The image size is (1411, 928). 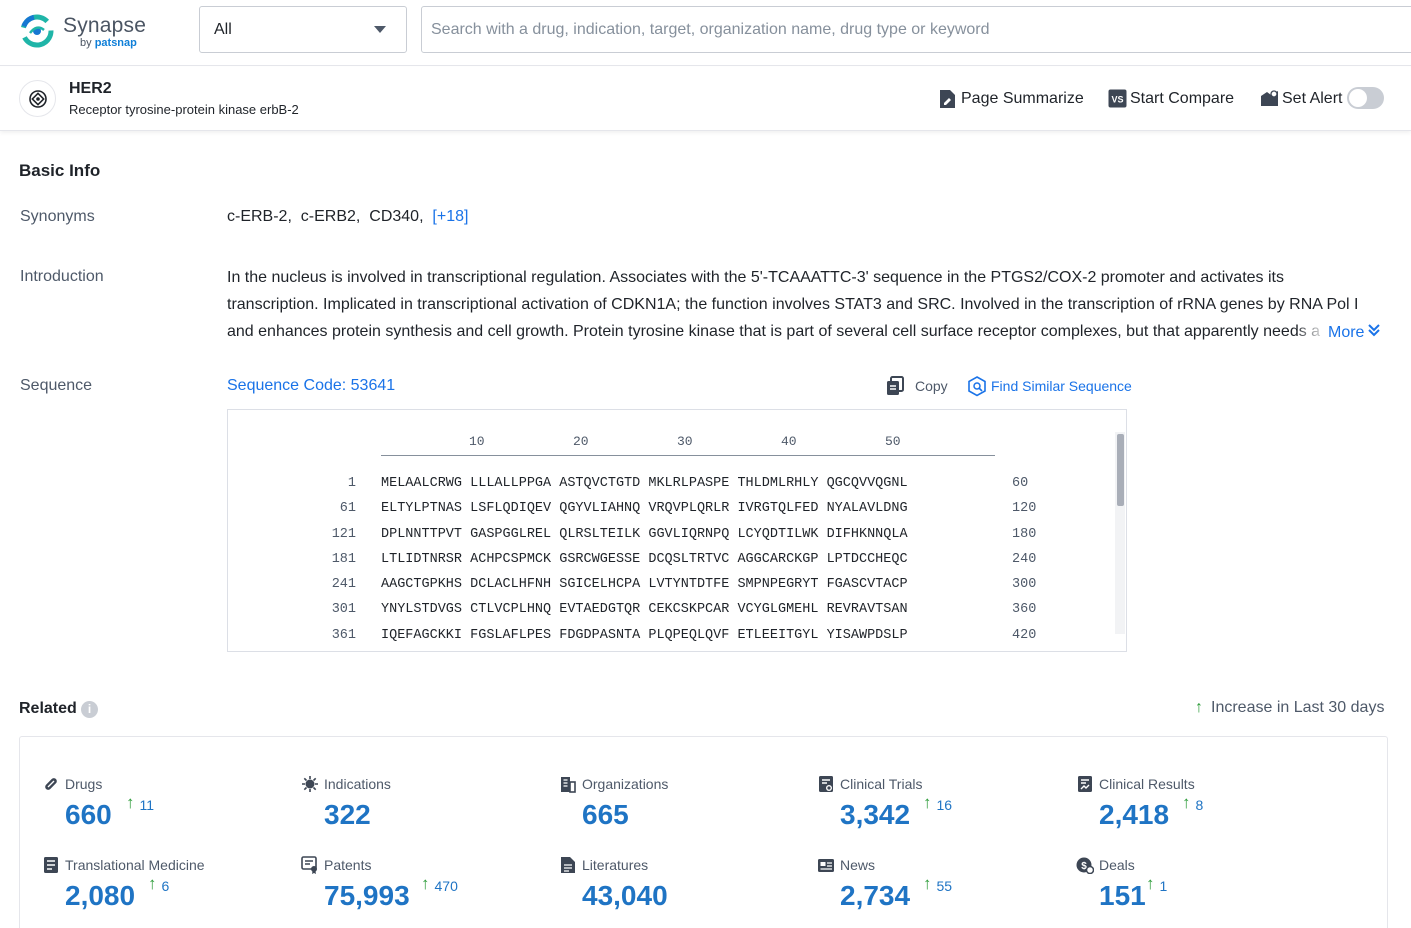 I want to click on search-scope-select: All, so click(x=303, y=29).